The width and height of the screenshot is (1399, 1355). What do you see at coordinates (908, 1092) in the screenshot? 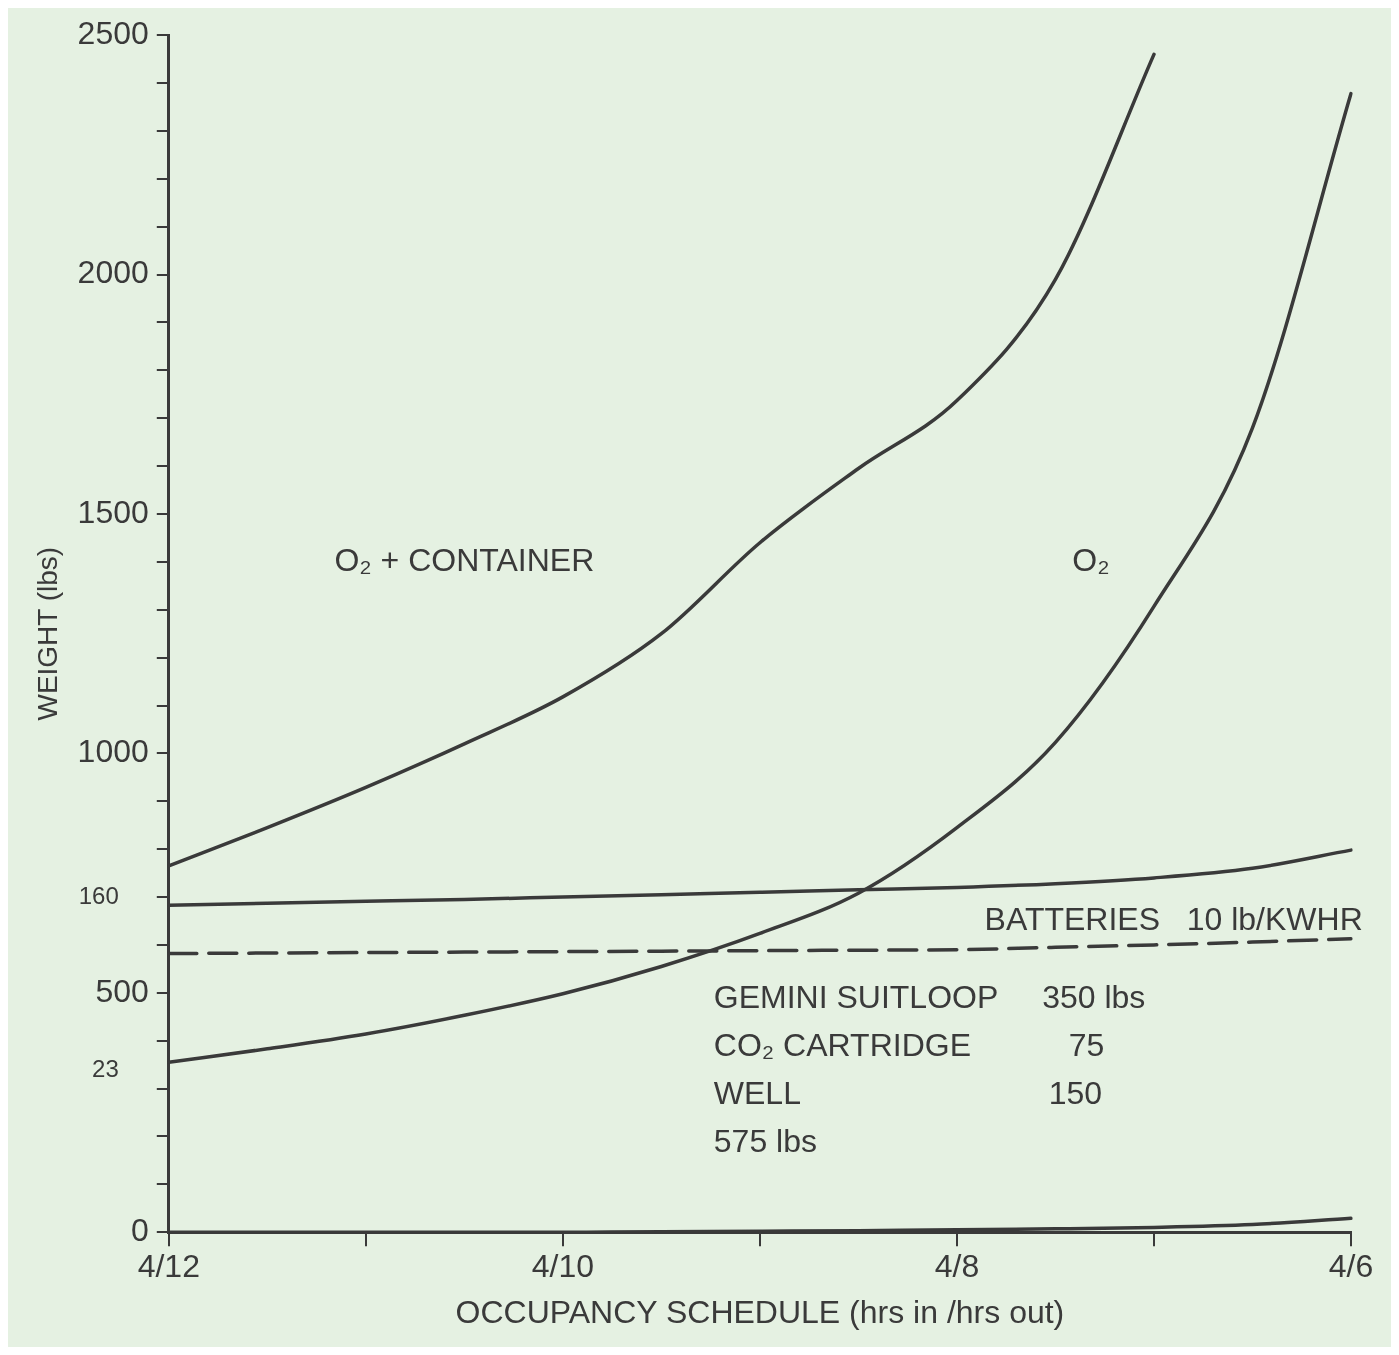
I see `annotation: WELL 150` at bounding box center [908, 1092].